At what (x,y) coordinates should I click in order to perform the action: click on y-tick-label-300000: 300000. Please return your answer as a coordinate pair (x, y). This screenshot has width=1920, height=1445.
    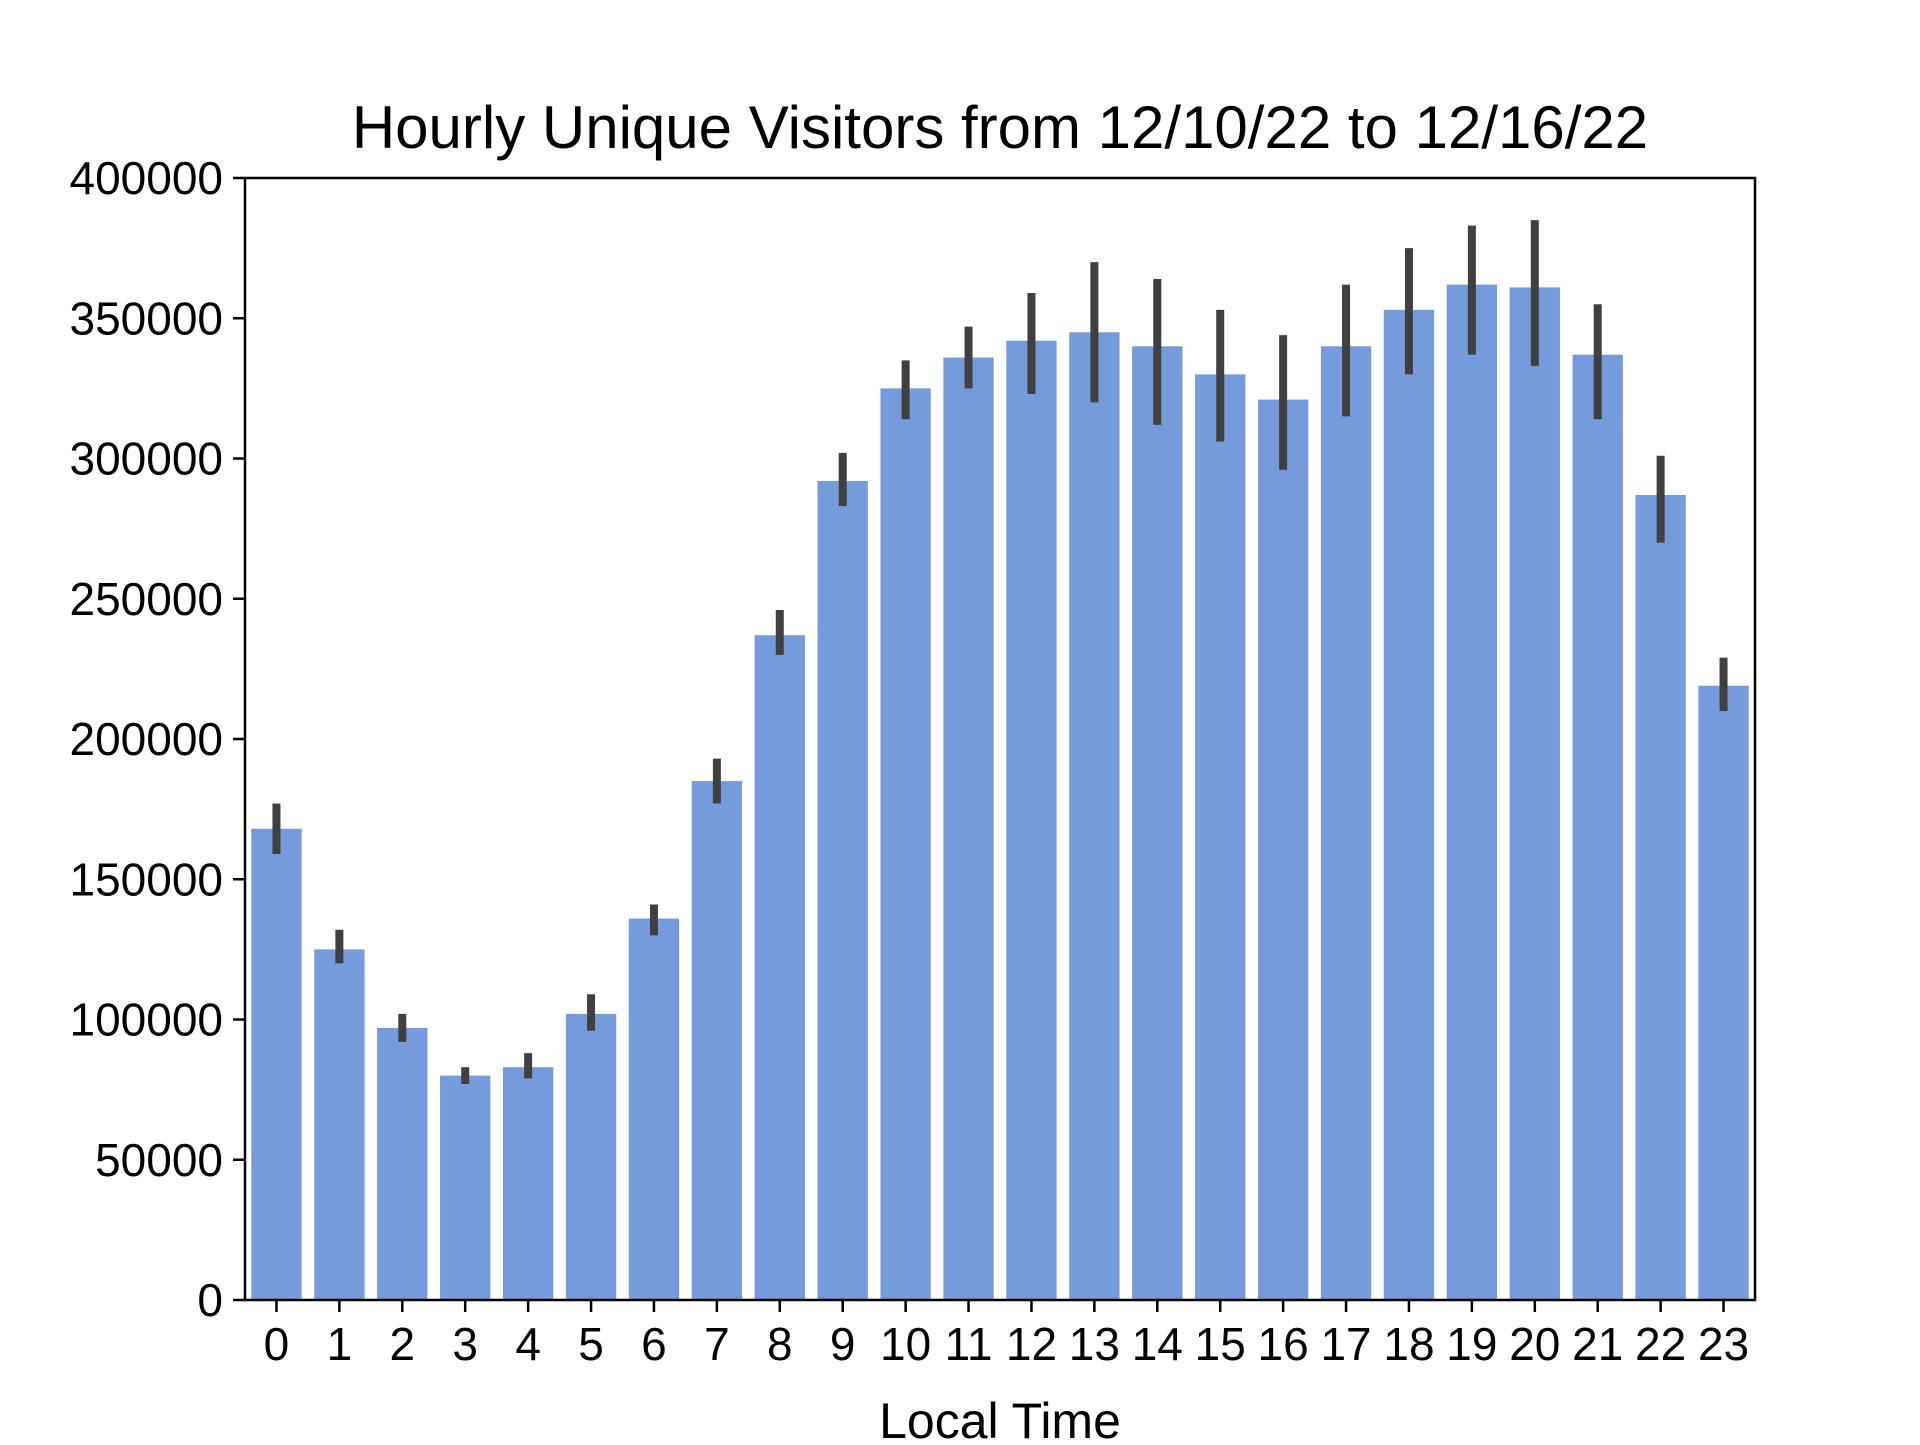
    Looking at the image, I should click on (147, 459).